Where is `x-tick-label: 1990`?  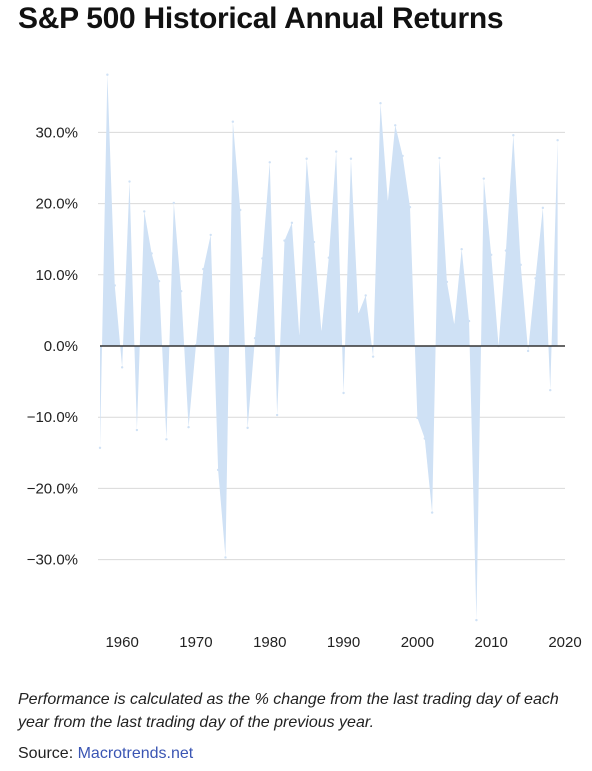
x-tick-label: 1990 is located at coordinates (343, 642).